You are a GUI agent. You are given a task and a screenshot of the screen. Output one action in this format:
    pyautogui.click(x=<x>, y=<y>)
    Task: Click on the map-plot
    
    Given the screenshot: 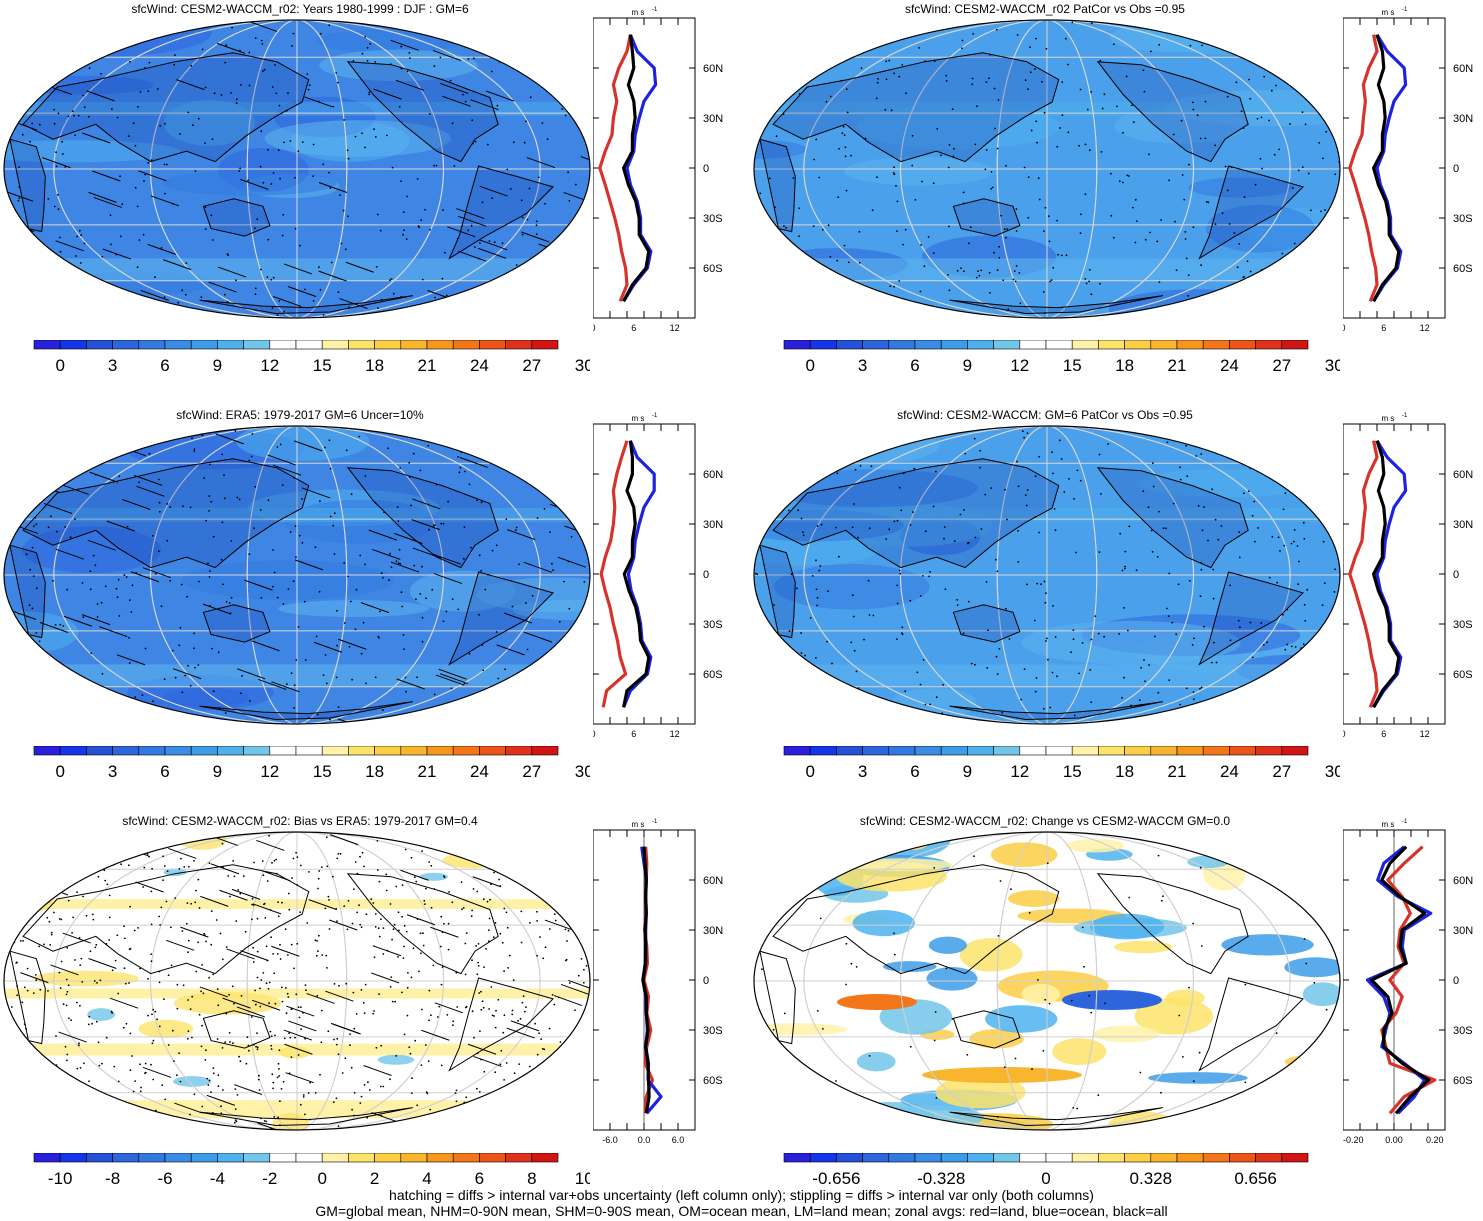 What is the action you would take?
    pyautogui.click(x=1047, y=169)
    